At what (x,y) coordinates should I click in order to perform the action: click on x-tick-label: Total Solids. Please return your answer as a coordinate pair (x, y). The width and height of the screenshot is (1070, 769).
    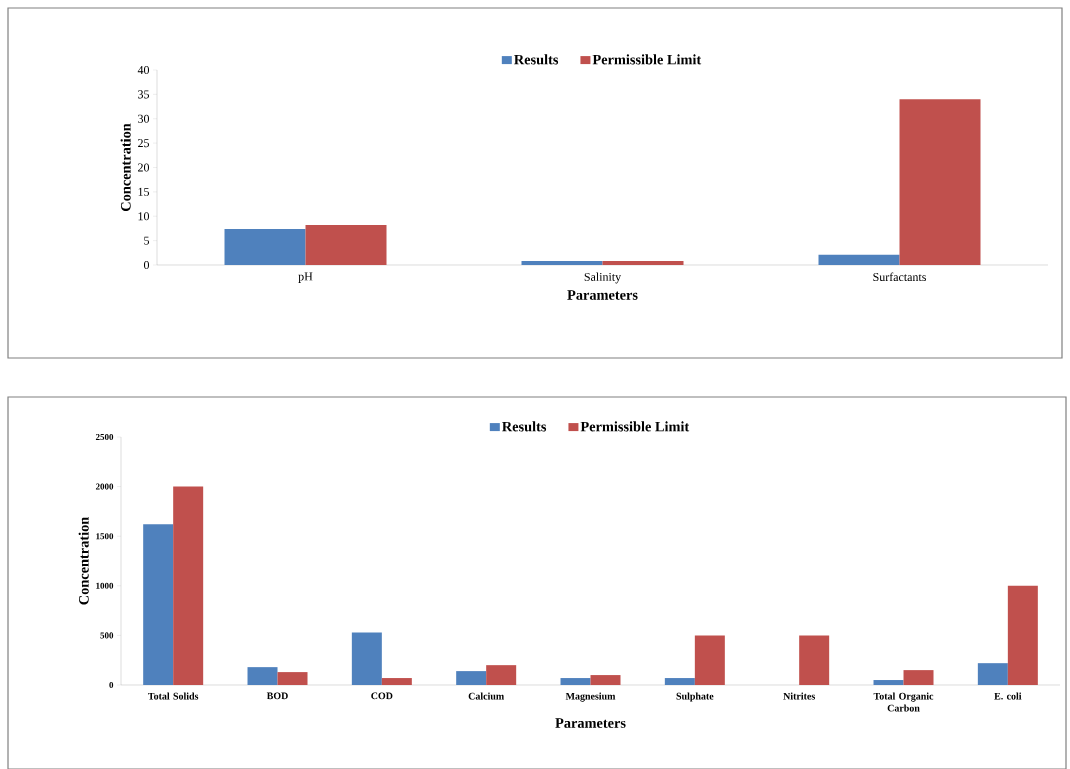
    Looking at the image, I should click on (173, 696).